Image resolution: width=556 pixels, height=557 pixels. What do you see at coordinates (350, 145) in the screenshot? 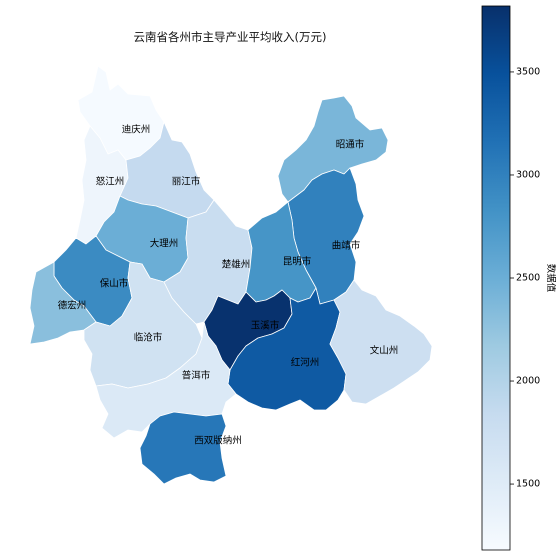
I see `region-label-zhaotong: 昭通市` at bounding box center [350, 145].